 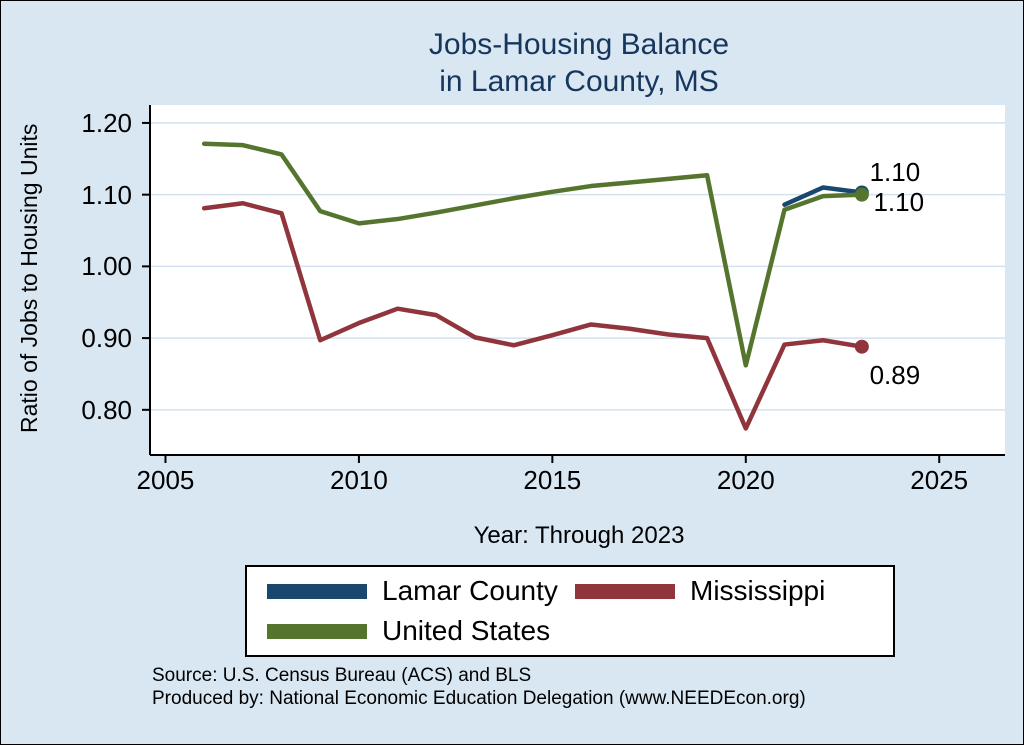 What do you see at coordinates (106, 122) in the screenshot?
I see `y-tick-label: 1.20` at bounding box center [106, 122].